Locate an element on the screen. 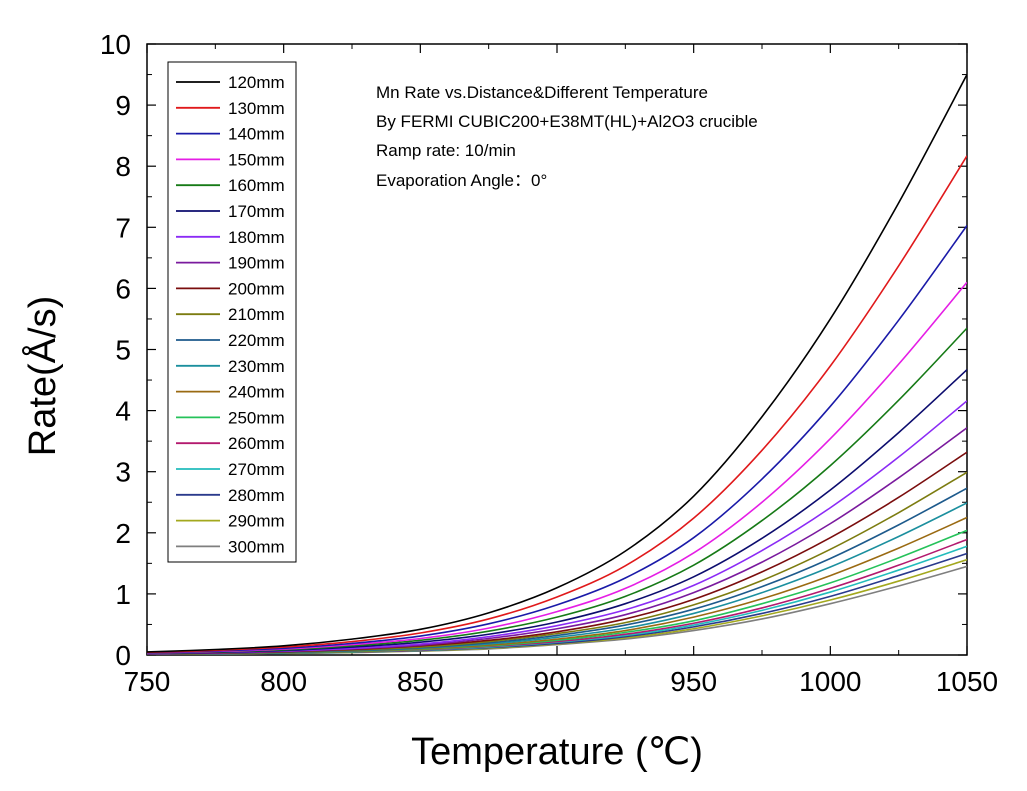 This screenshot has width=1027, height=791. y-tick-label: 4 is located at coordinates (123, 411).